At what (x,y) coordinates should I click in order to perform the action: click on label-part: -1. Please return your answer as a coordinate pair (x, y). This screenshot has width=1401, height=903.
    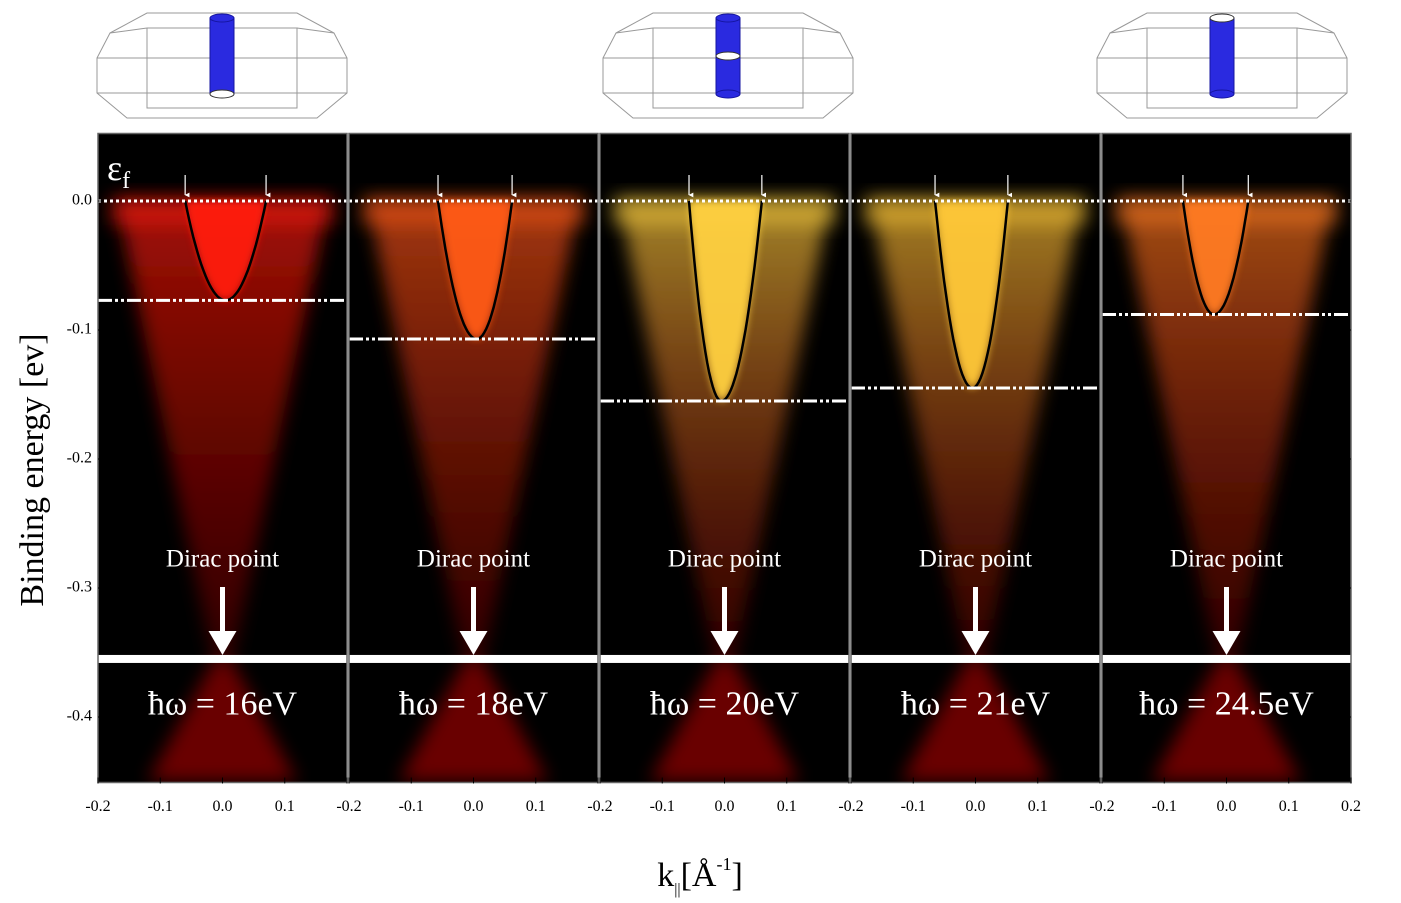
    Looking at the image, I should click on (723, 864).